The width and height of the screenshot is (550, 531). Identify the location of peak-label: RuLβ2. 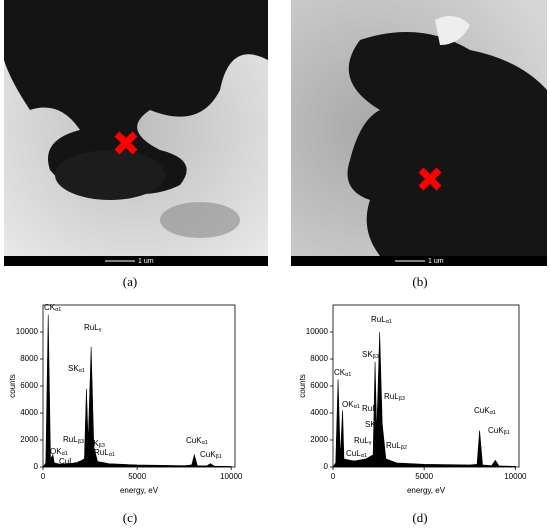
(396, 446).